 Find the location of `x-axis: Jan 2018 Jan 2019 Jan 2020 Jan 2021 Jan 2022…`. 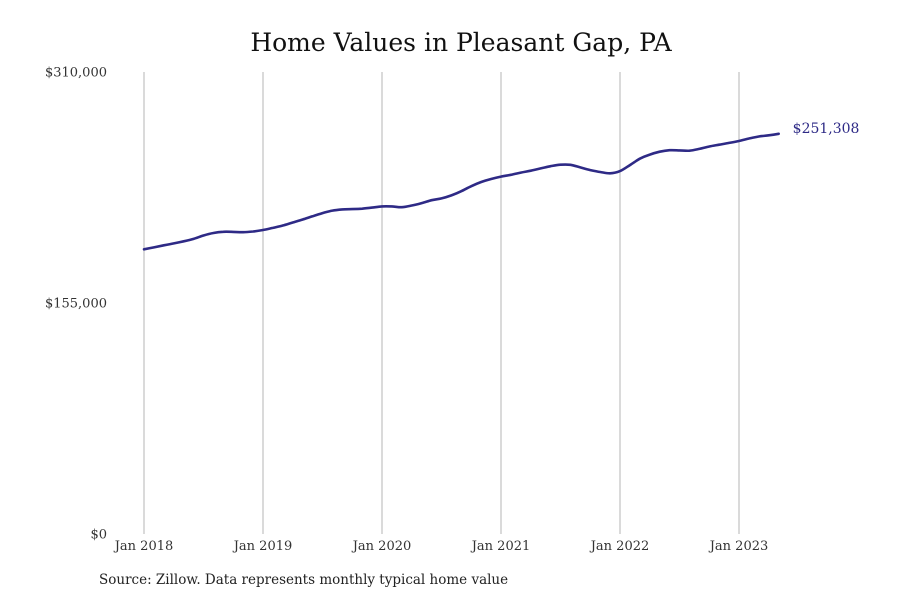

x-axis: Jan 2018 Jan 2019 Jan 2020 Jan 2021 Jan 2022… is located at coordinates (441, 546).